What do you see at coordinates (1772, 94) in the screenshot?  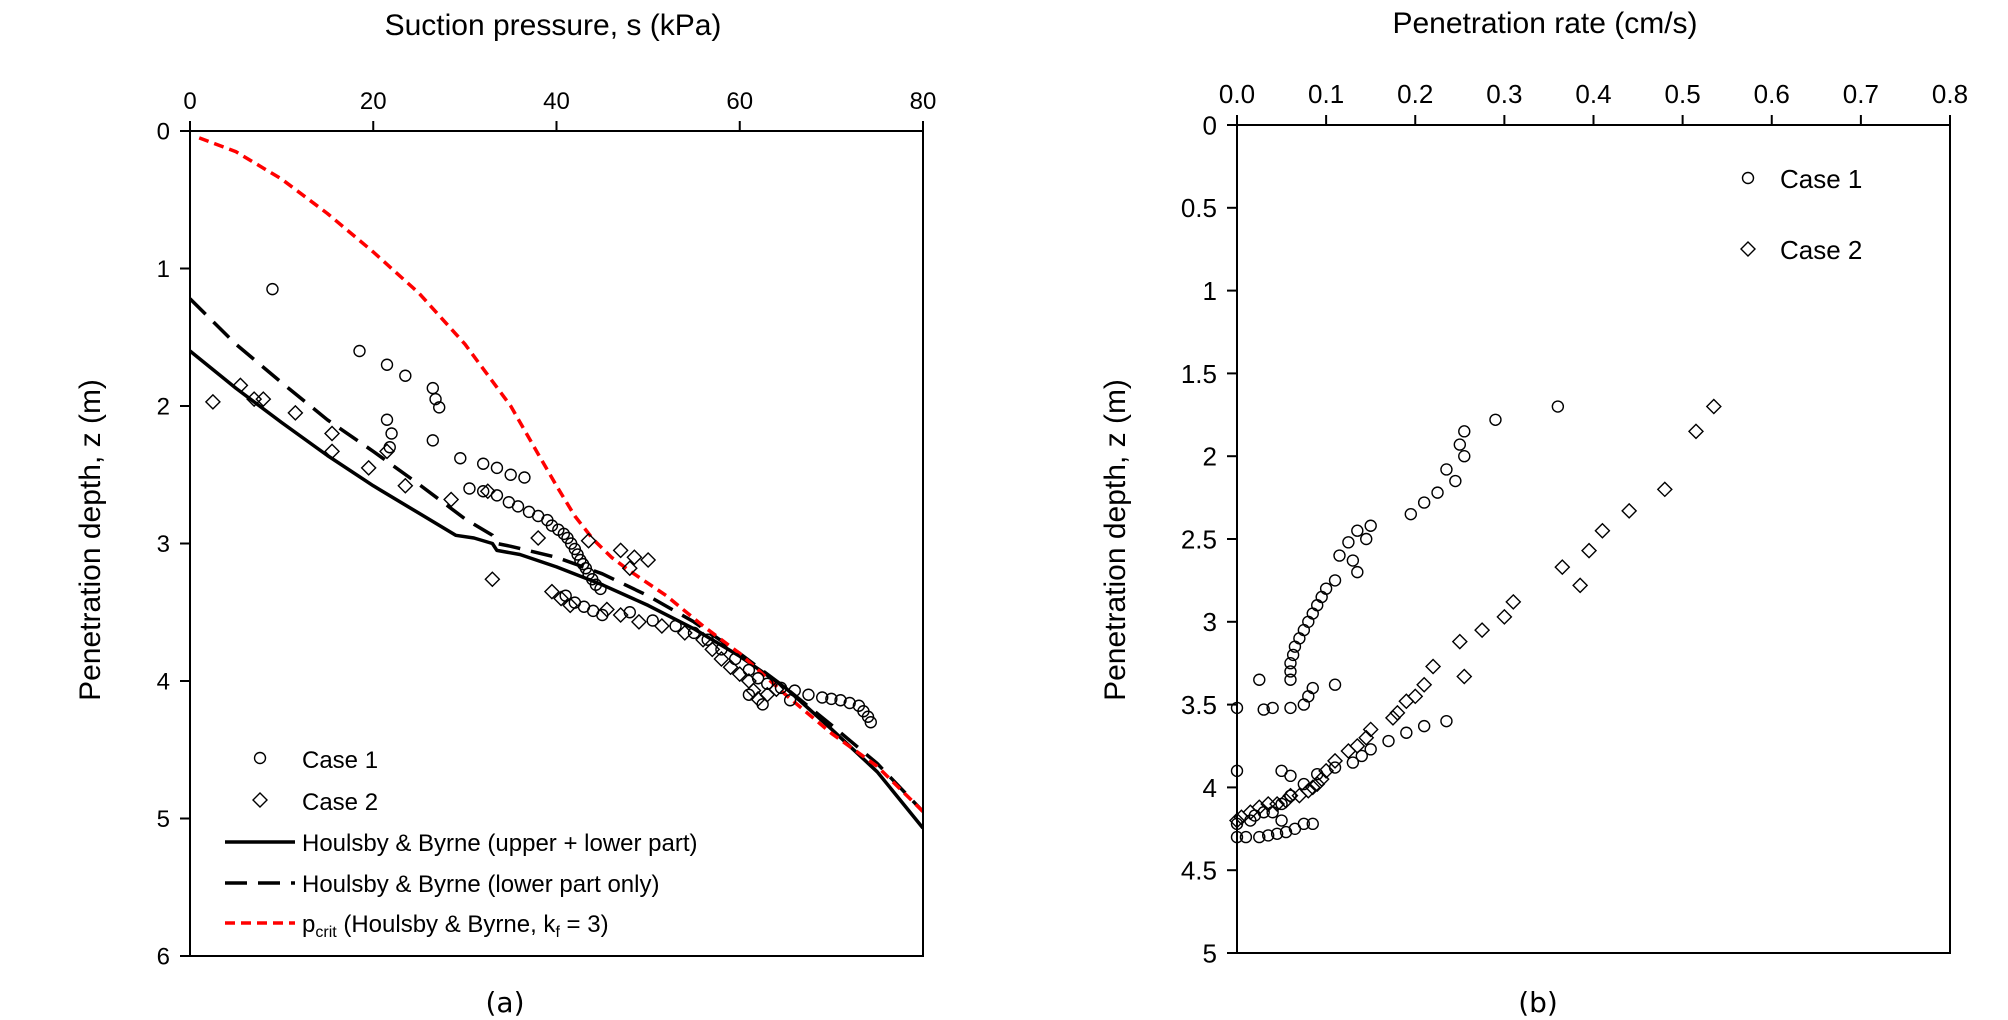 I see `x-tick-label: 0.6` at bounding box center [1772, 94].